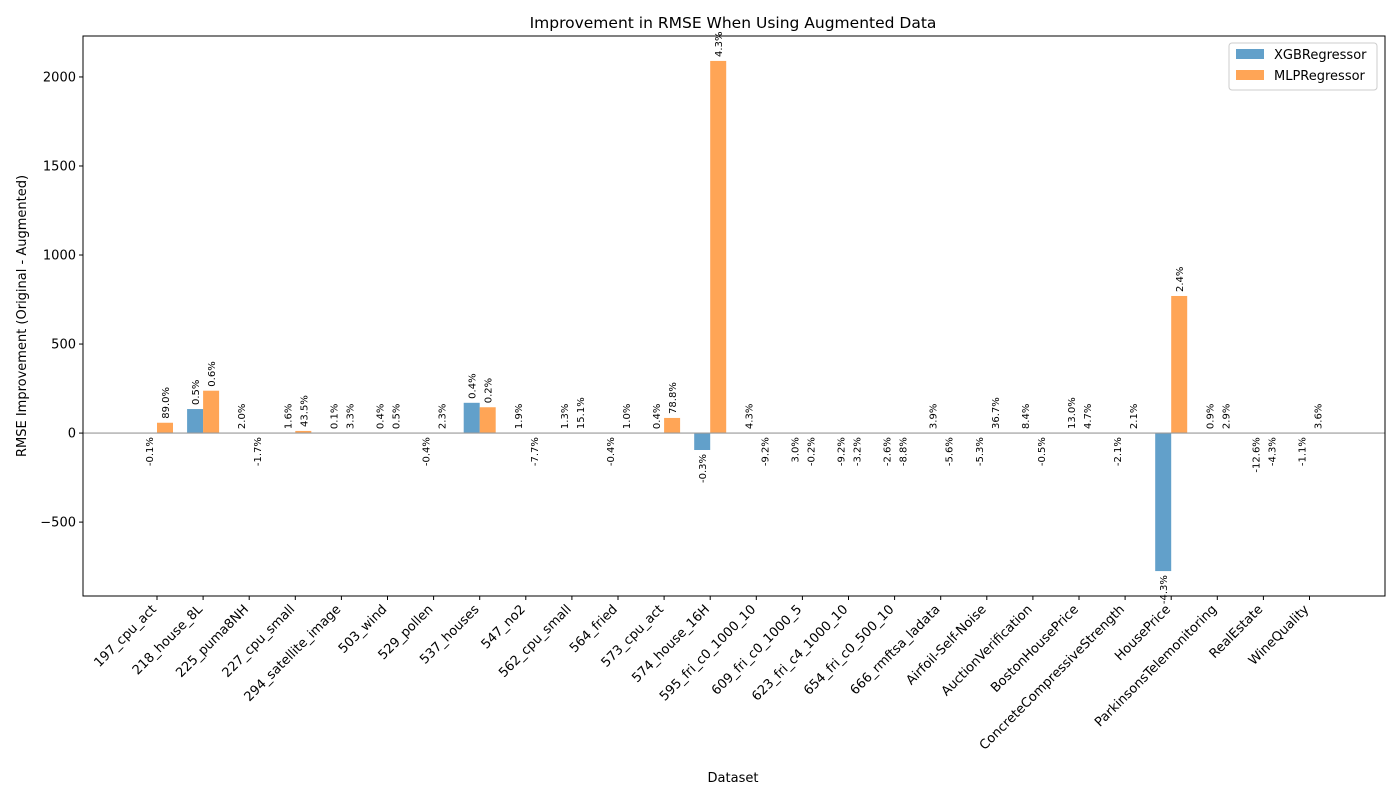 Image resolution: width=1400 pixels, height=800 pixels. What do you see at coordinates (904, 451) in the screenshot?
I see `bar-value-label: -8.8%` at bounding box center [904, 451].